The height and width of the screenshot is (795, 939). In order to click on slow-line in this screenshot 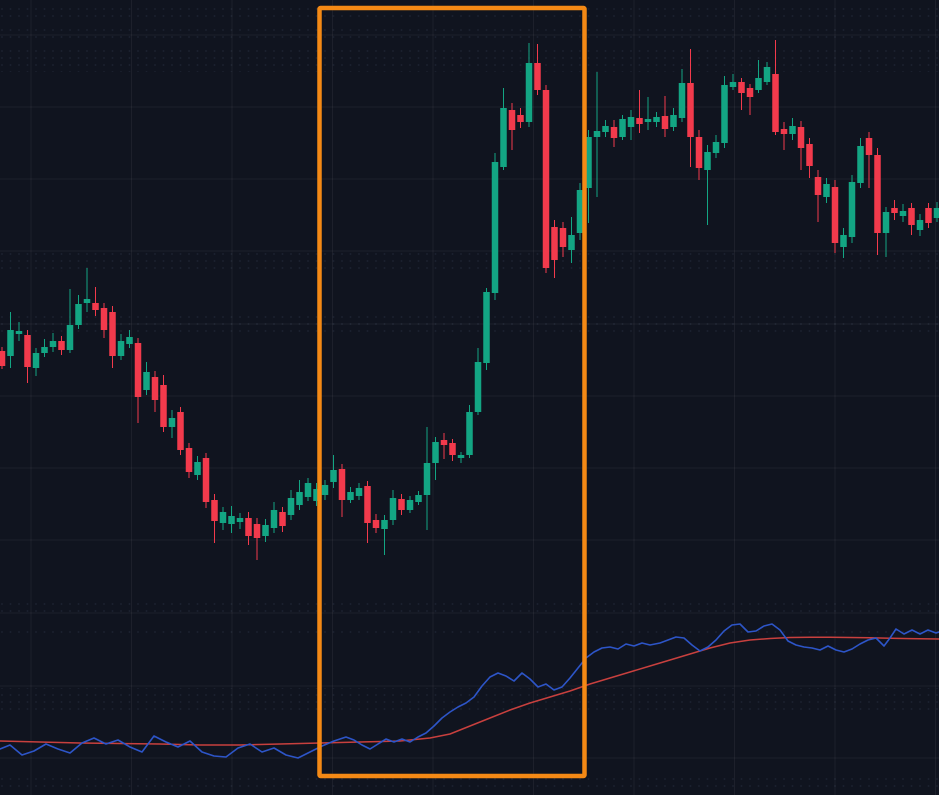, I will do `click(469, 691)`.